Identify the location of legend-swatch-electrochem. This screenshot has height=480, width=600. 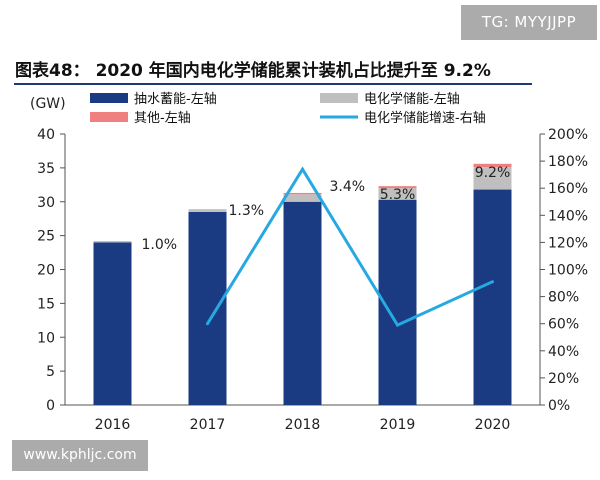
(339, 98).